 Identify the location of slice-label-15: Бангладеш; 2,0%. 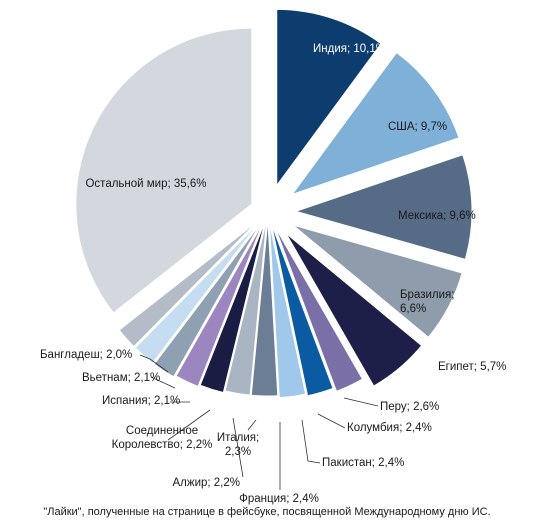
(86, 355).